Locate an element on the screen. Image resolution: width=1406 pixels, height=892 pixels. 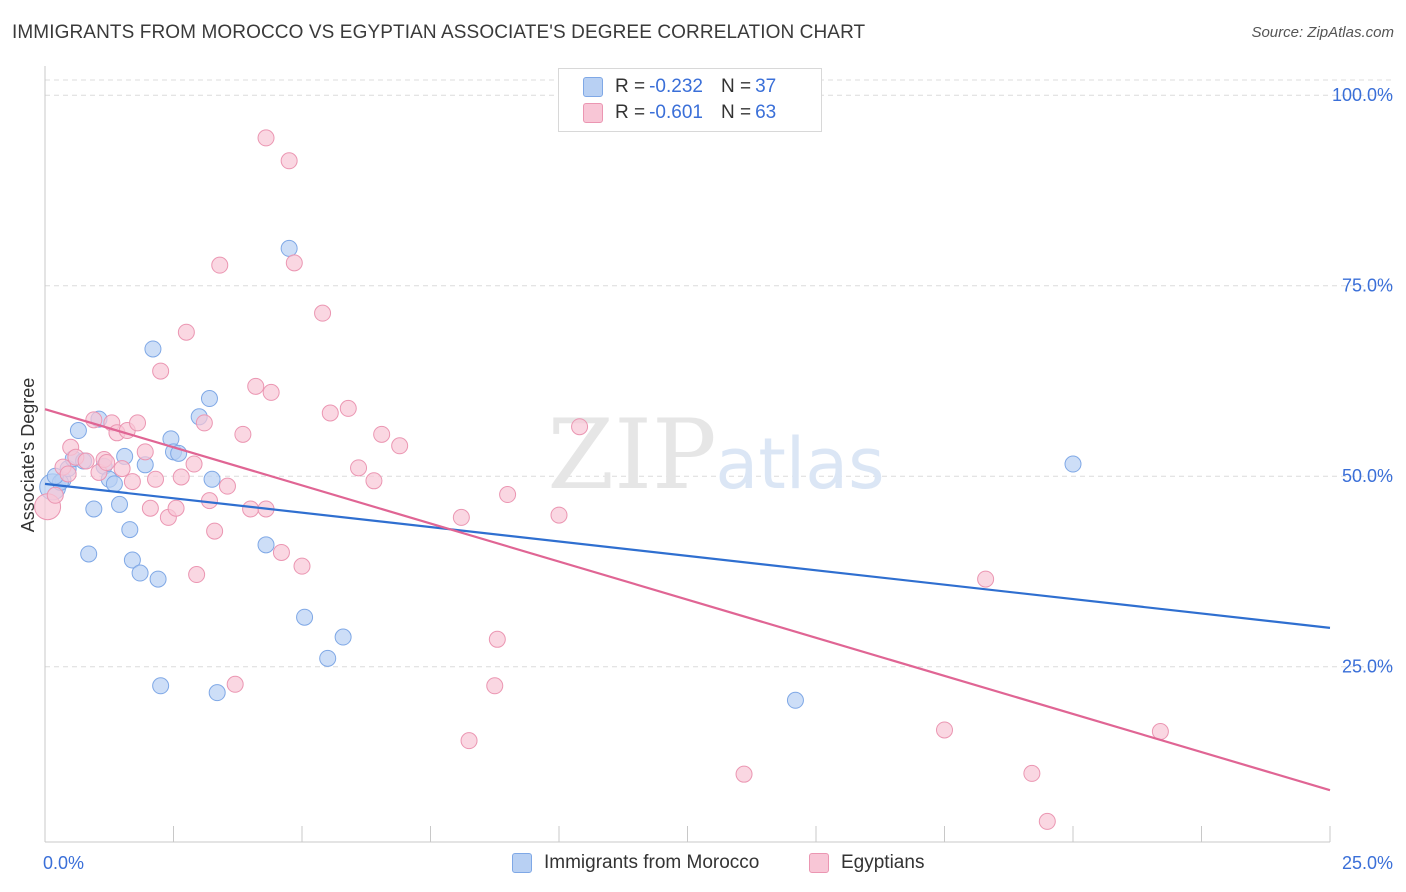
correlation-legend: R = -0.232 N = 37 R = -0.601 N = 63 is located at coordinates (690, 100).